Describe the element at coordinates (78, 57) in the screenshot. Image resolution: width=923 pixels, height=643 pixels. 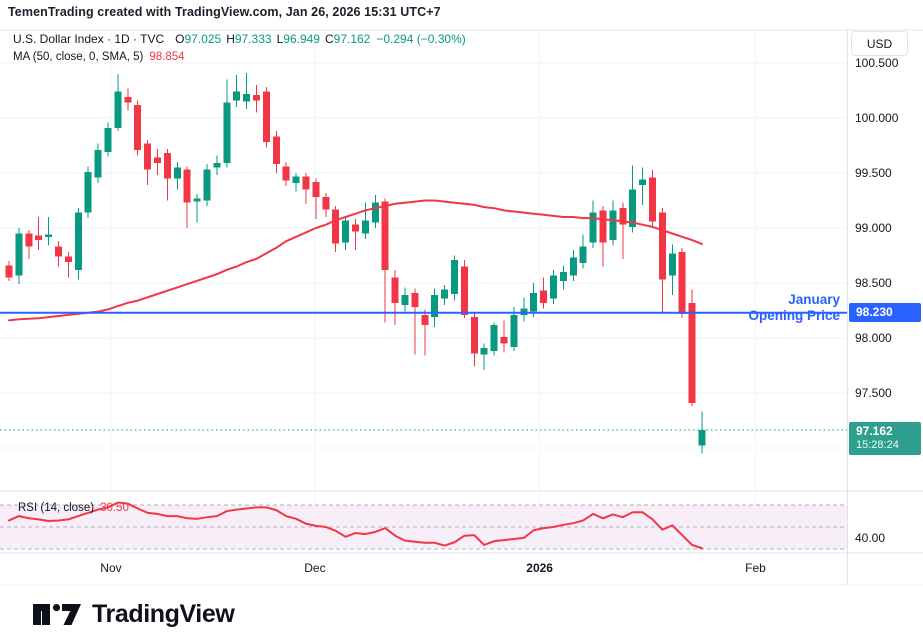
I see `ma-label: MA (50, close, 0, SMA, 5)` at that location.